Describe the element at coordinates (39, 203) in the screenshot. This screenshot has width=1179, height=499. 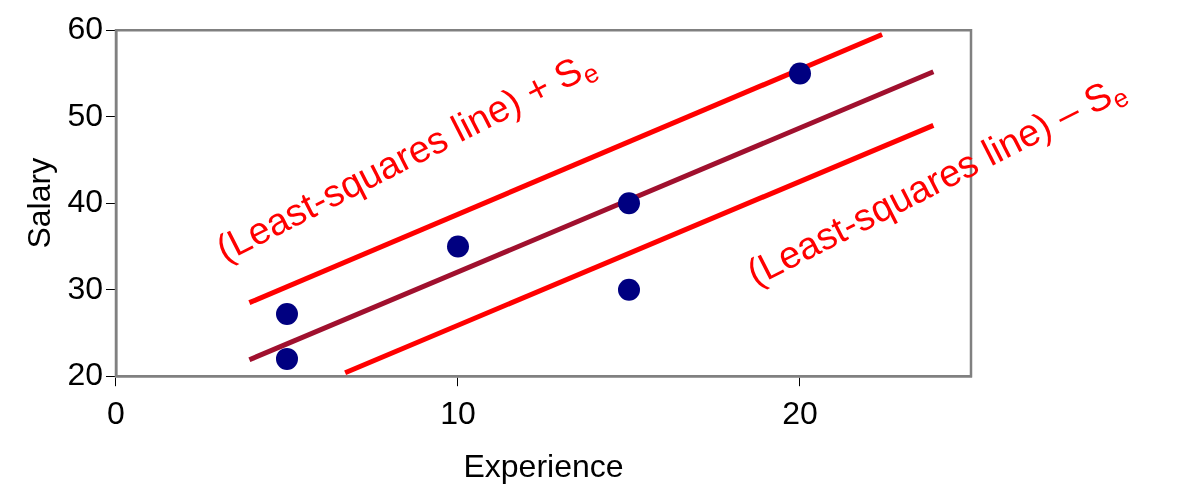
I see `y-axis-title: Salary` at that location.